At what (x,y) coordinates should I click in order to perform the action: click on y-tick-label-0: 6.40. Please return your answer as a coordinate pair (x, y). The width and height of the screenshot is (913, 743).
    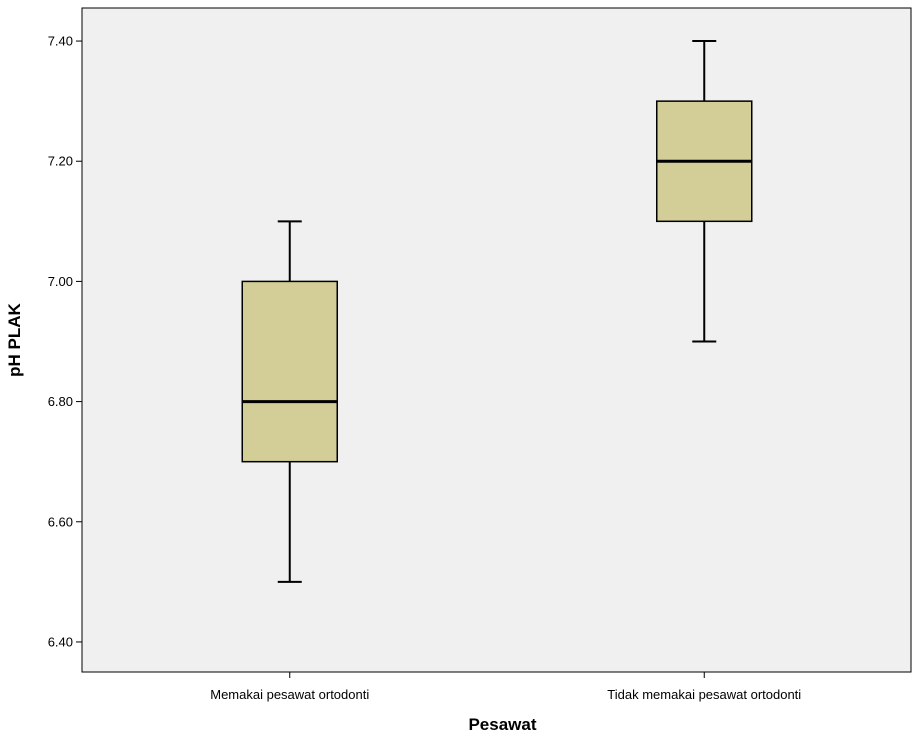
    Looking at the image, I should click on (60, 641).